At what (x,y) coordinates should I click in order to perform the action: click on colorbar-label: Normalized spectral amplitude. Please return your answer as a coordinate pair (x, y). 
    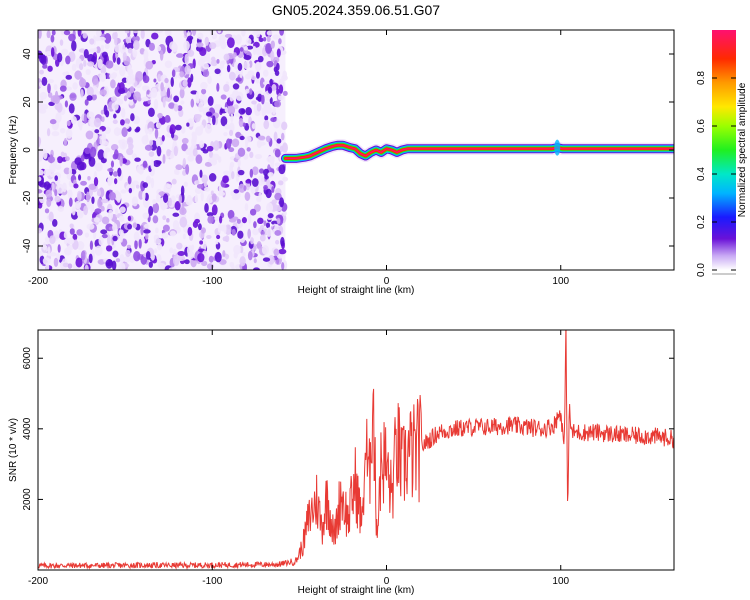
    Looking at the image, I should click on (742, 149).